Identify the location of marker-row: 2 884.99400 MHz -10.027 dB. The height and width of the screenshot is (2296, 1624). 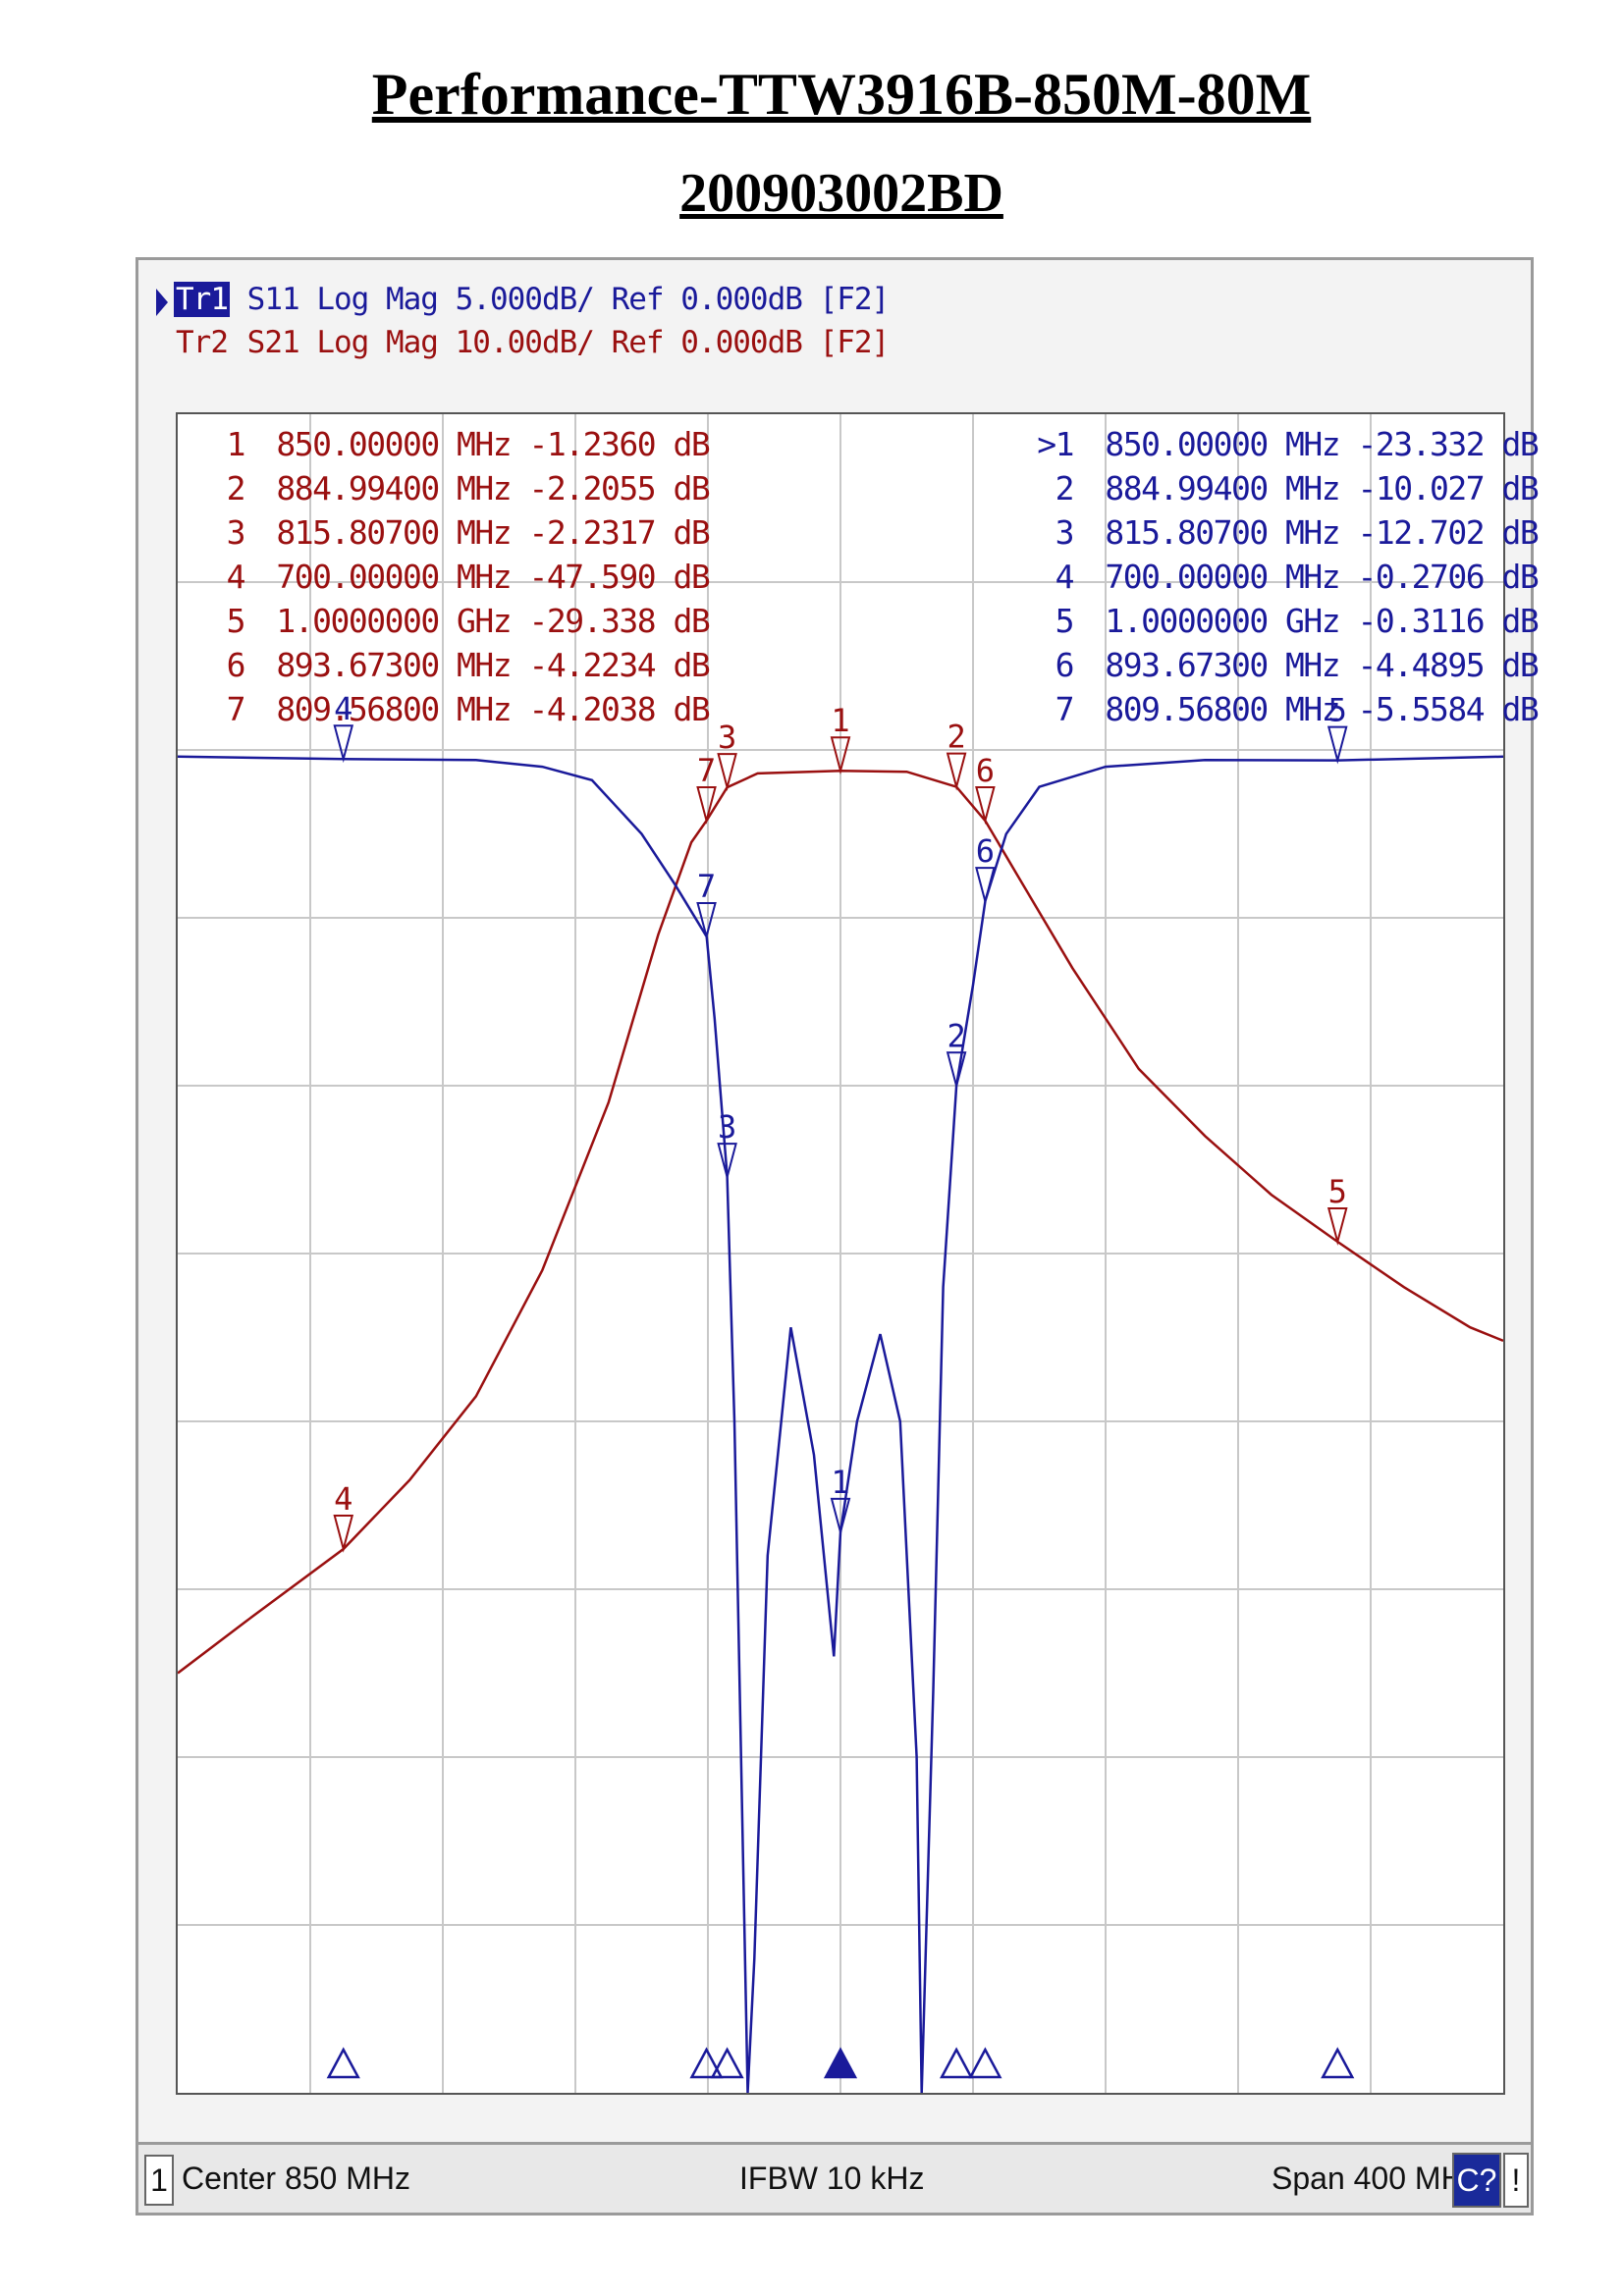
(1286, 488).